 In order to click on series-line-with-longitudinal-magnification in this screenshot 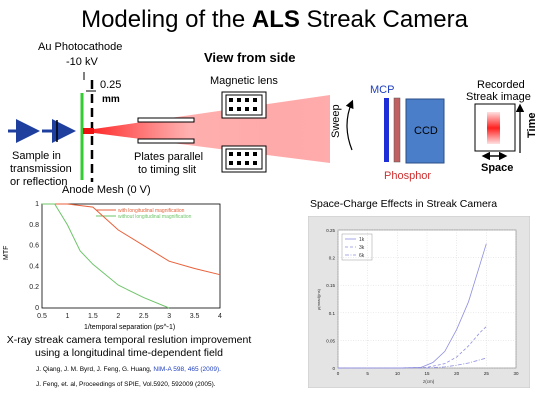, I will do `click(131, 239)`.